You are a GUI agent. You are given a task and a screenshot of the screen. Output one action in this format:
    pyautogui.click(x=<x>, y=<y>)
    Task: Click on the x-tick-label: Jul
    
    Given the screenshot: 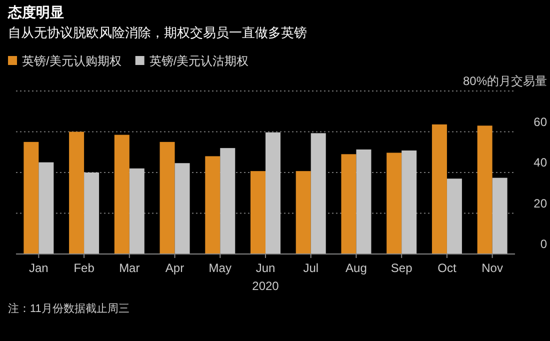 What is the action you would take?
    pyautogui.click(x=311, y=268)
    